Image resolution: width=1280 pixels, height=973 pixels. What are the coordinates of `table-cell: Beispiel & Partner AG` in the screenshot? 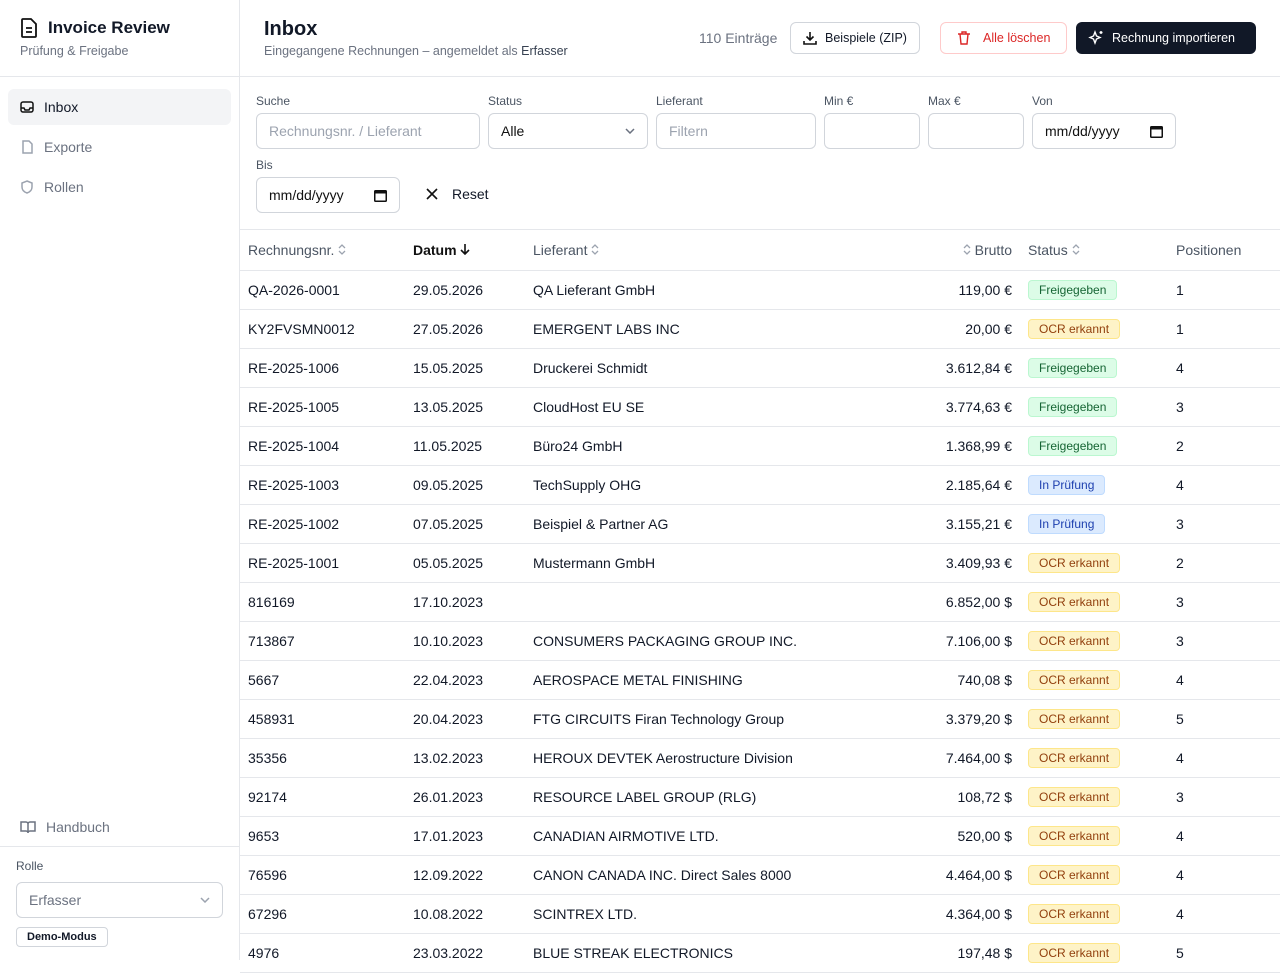 It's located at (705, 524).